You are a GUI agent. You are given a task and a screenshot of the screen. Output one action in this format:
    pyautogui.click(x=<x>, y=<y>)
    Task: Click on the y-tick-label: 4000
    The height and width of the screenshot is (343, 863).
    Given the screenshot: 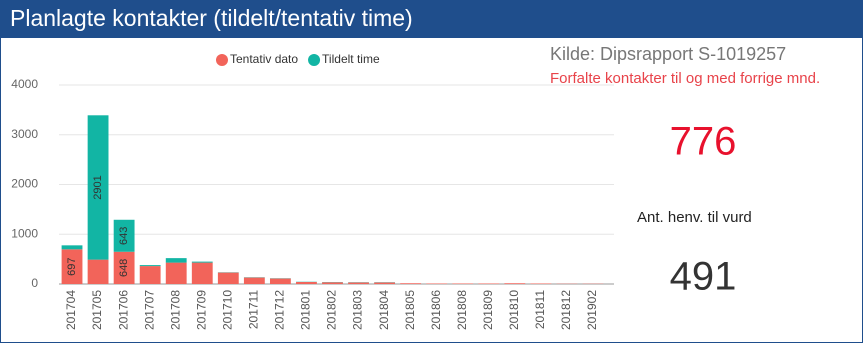 What is the action you would take?
    pyautogui.click(x=24, y=84)
    